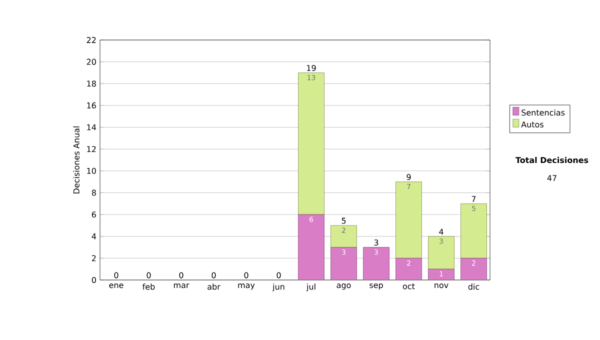  Describe the element at coordinates (376, 287) in the screenshot. I see `x-tick-label: sep` at that location.